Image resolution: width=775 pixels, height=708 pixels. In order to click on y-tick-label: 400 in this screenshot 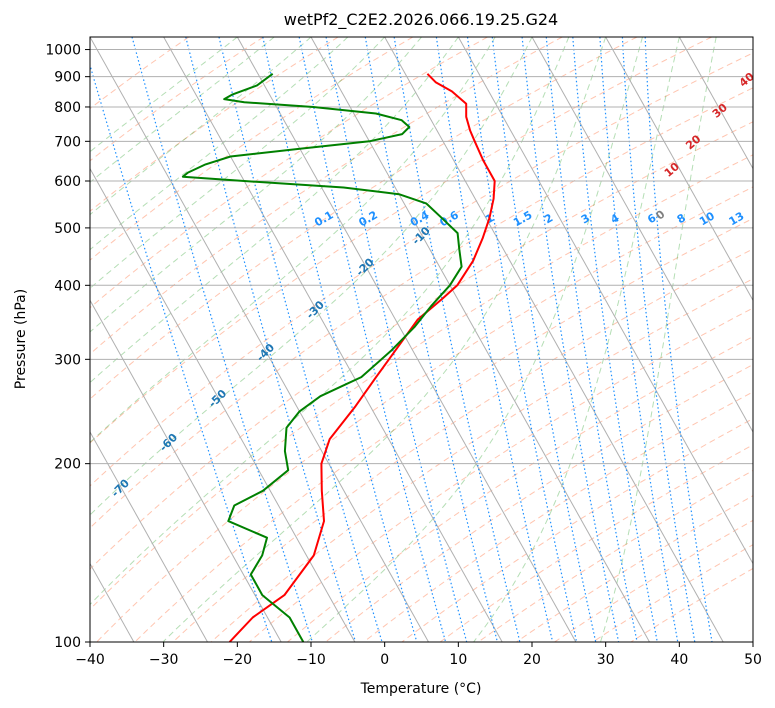, I will do `click(67, 286)`.